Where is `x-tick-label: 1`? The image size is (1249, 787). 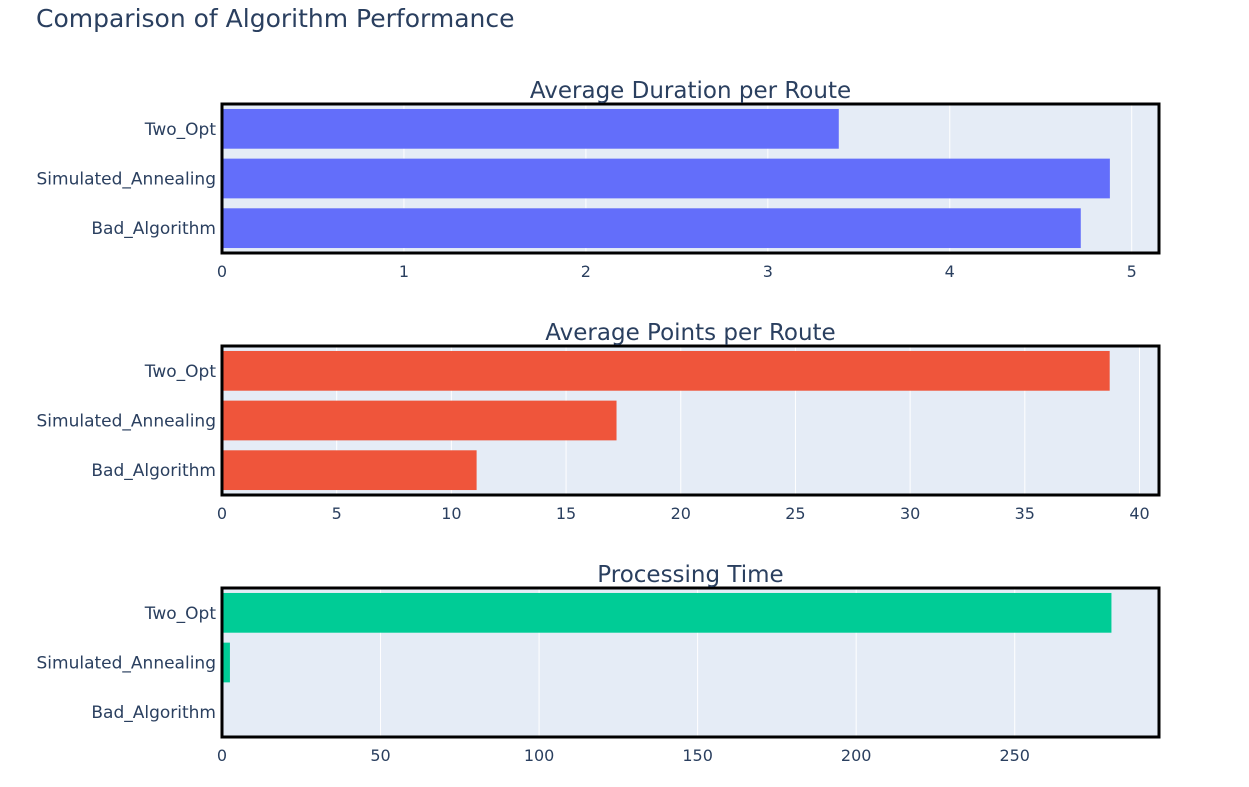
x-tick-label: 1 is located at coordinates (404, 271).